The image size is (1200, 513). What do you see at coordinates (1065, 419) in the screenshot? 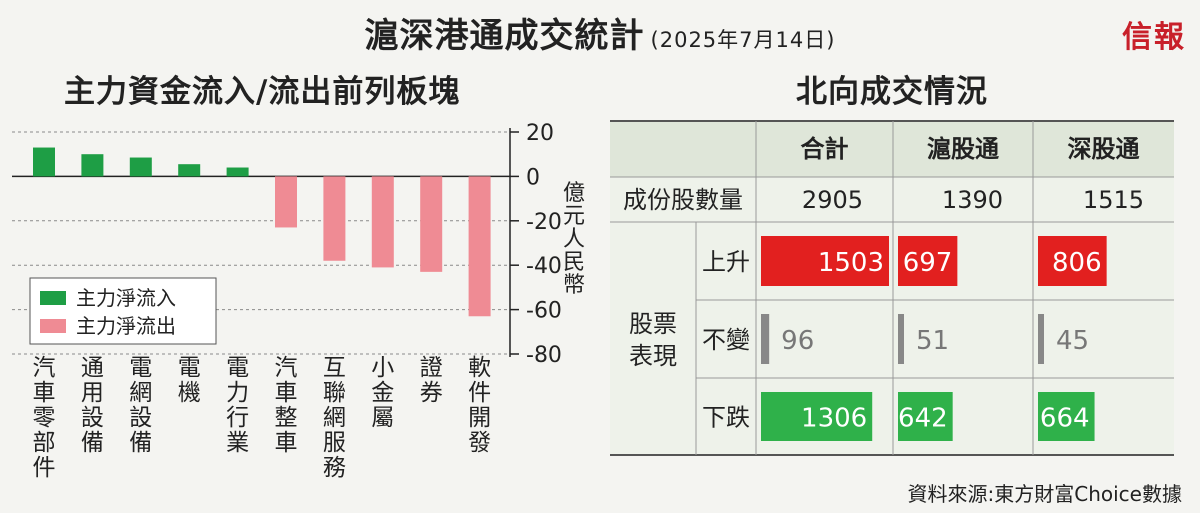
I see `row-value: 664` at bounding box center [1065, 419].